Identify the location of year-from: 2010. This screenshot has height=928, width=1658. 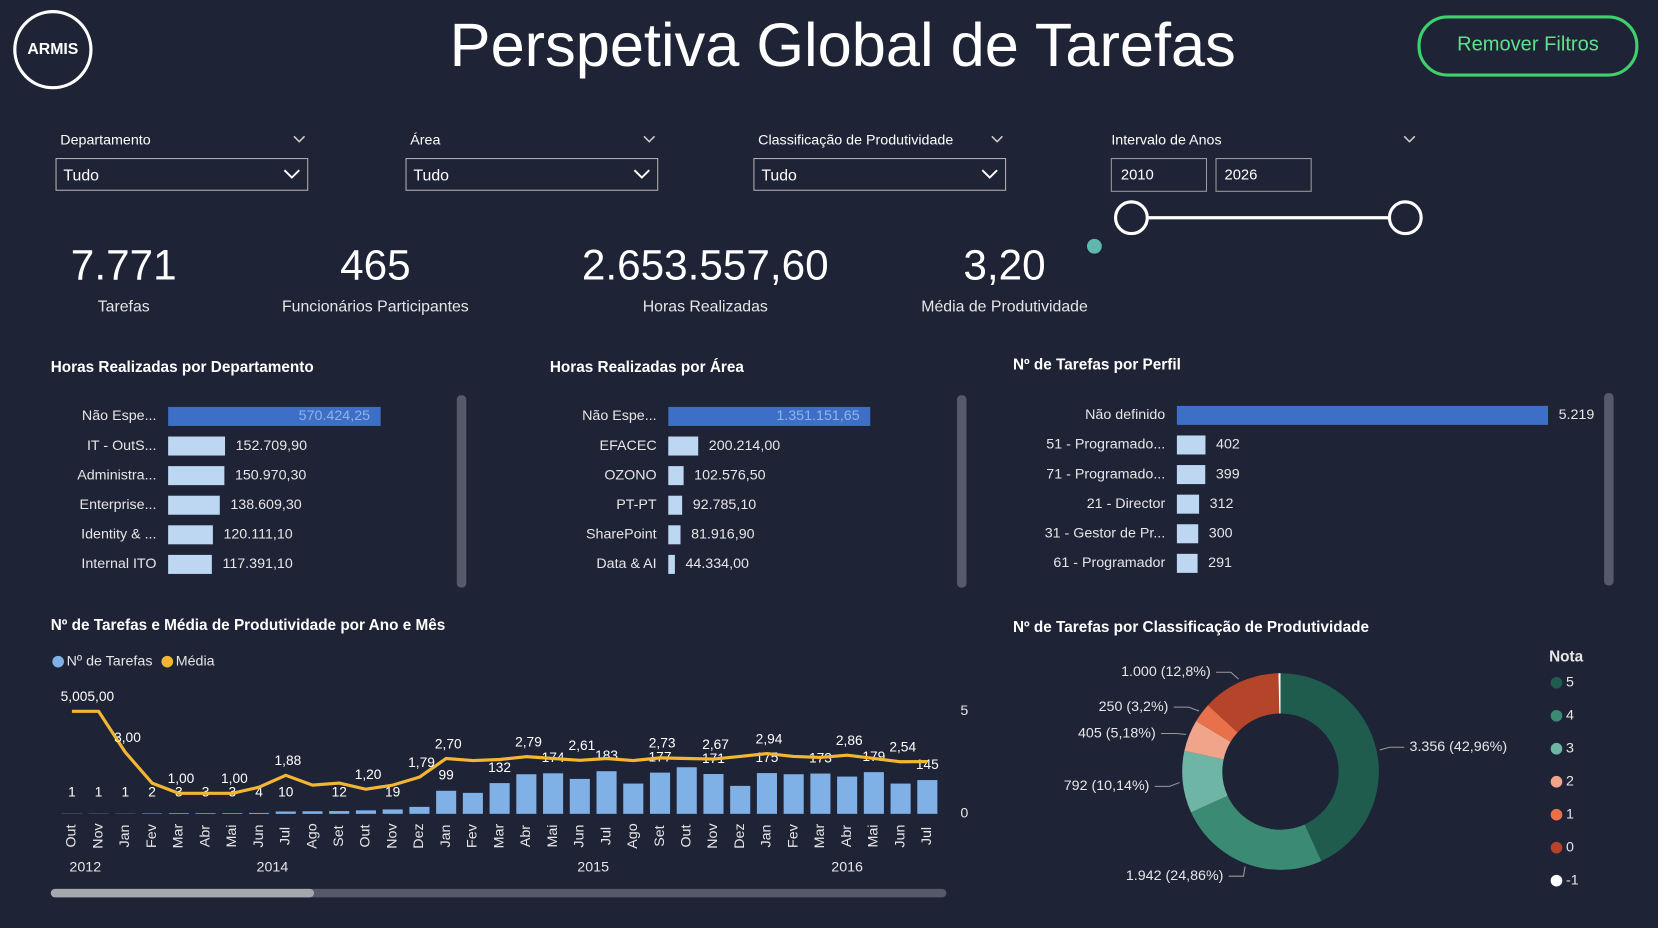
(1137, 175).